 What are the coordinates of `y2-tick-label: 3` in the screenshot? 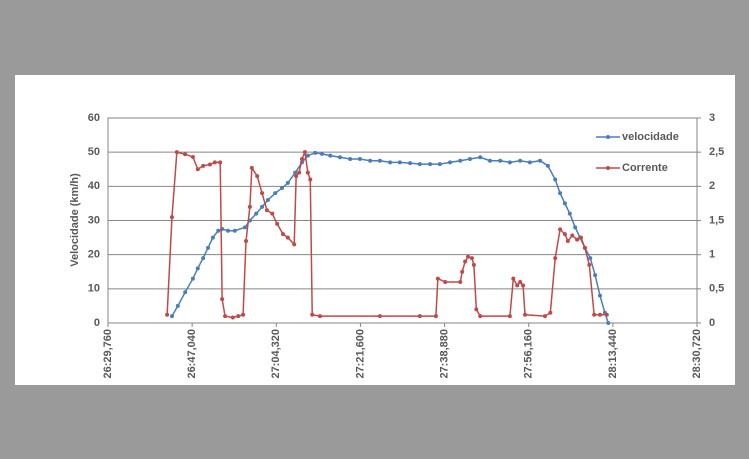 It's located at (712, 118).